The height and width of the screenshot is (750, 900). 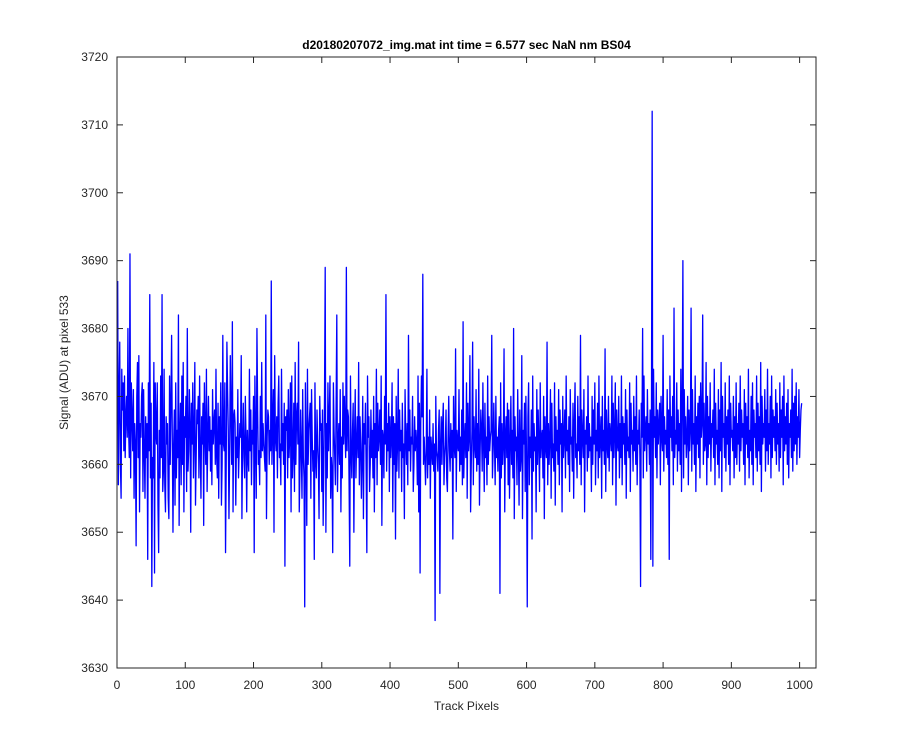 I want to click on x-tick-label: 600, so click(x=527, y=685).